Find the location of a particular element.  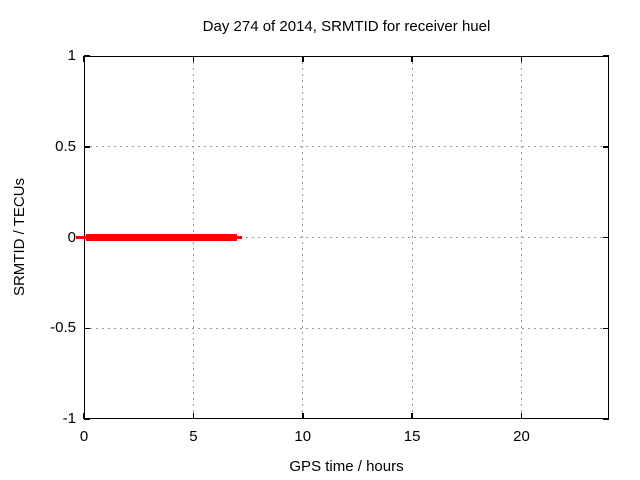

y-tick-label: -1 is located at coordinates (69, 418).